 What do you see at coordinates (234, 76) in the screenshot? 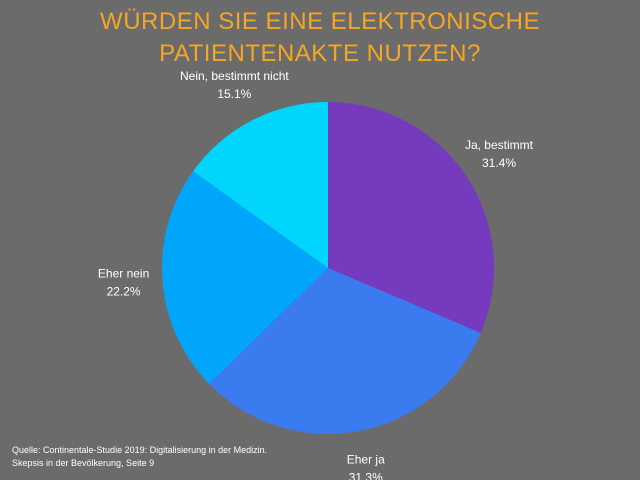
I see `slice-label: Nein, bestimmt nicht` at bounding box center [234, 76].